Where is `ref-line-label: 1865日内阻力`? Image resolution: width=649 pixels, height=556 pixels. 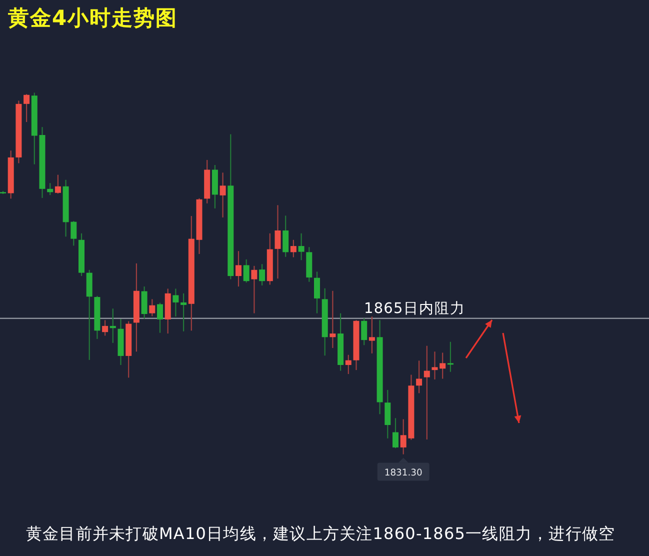 ref-line-label: 1865日内阻力 is located at coordinates (415, 308).